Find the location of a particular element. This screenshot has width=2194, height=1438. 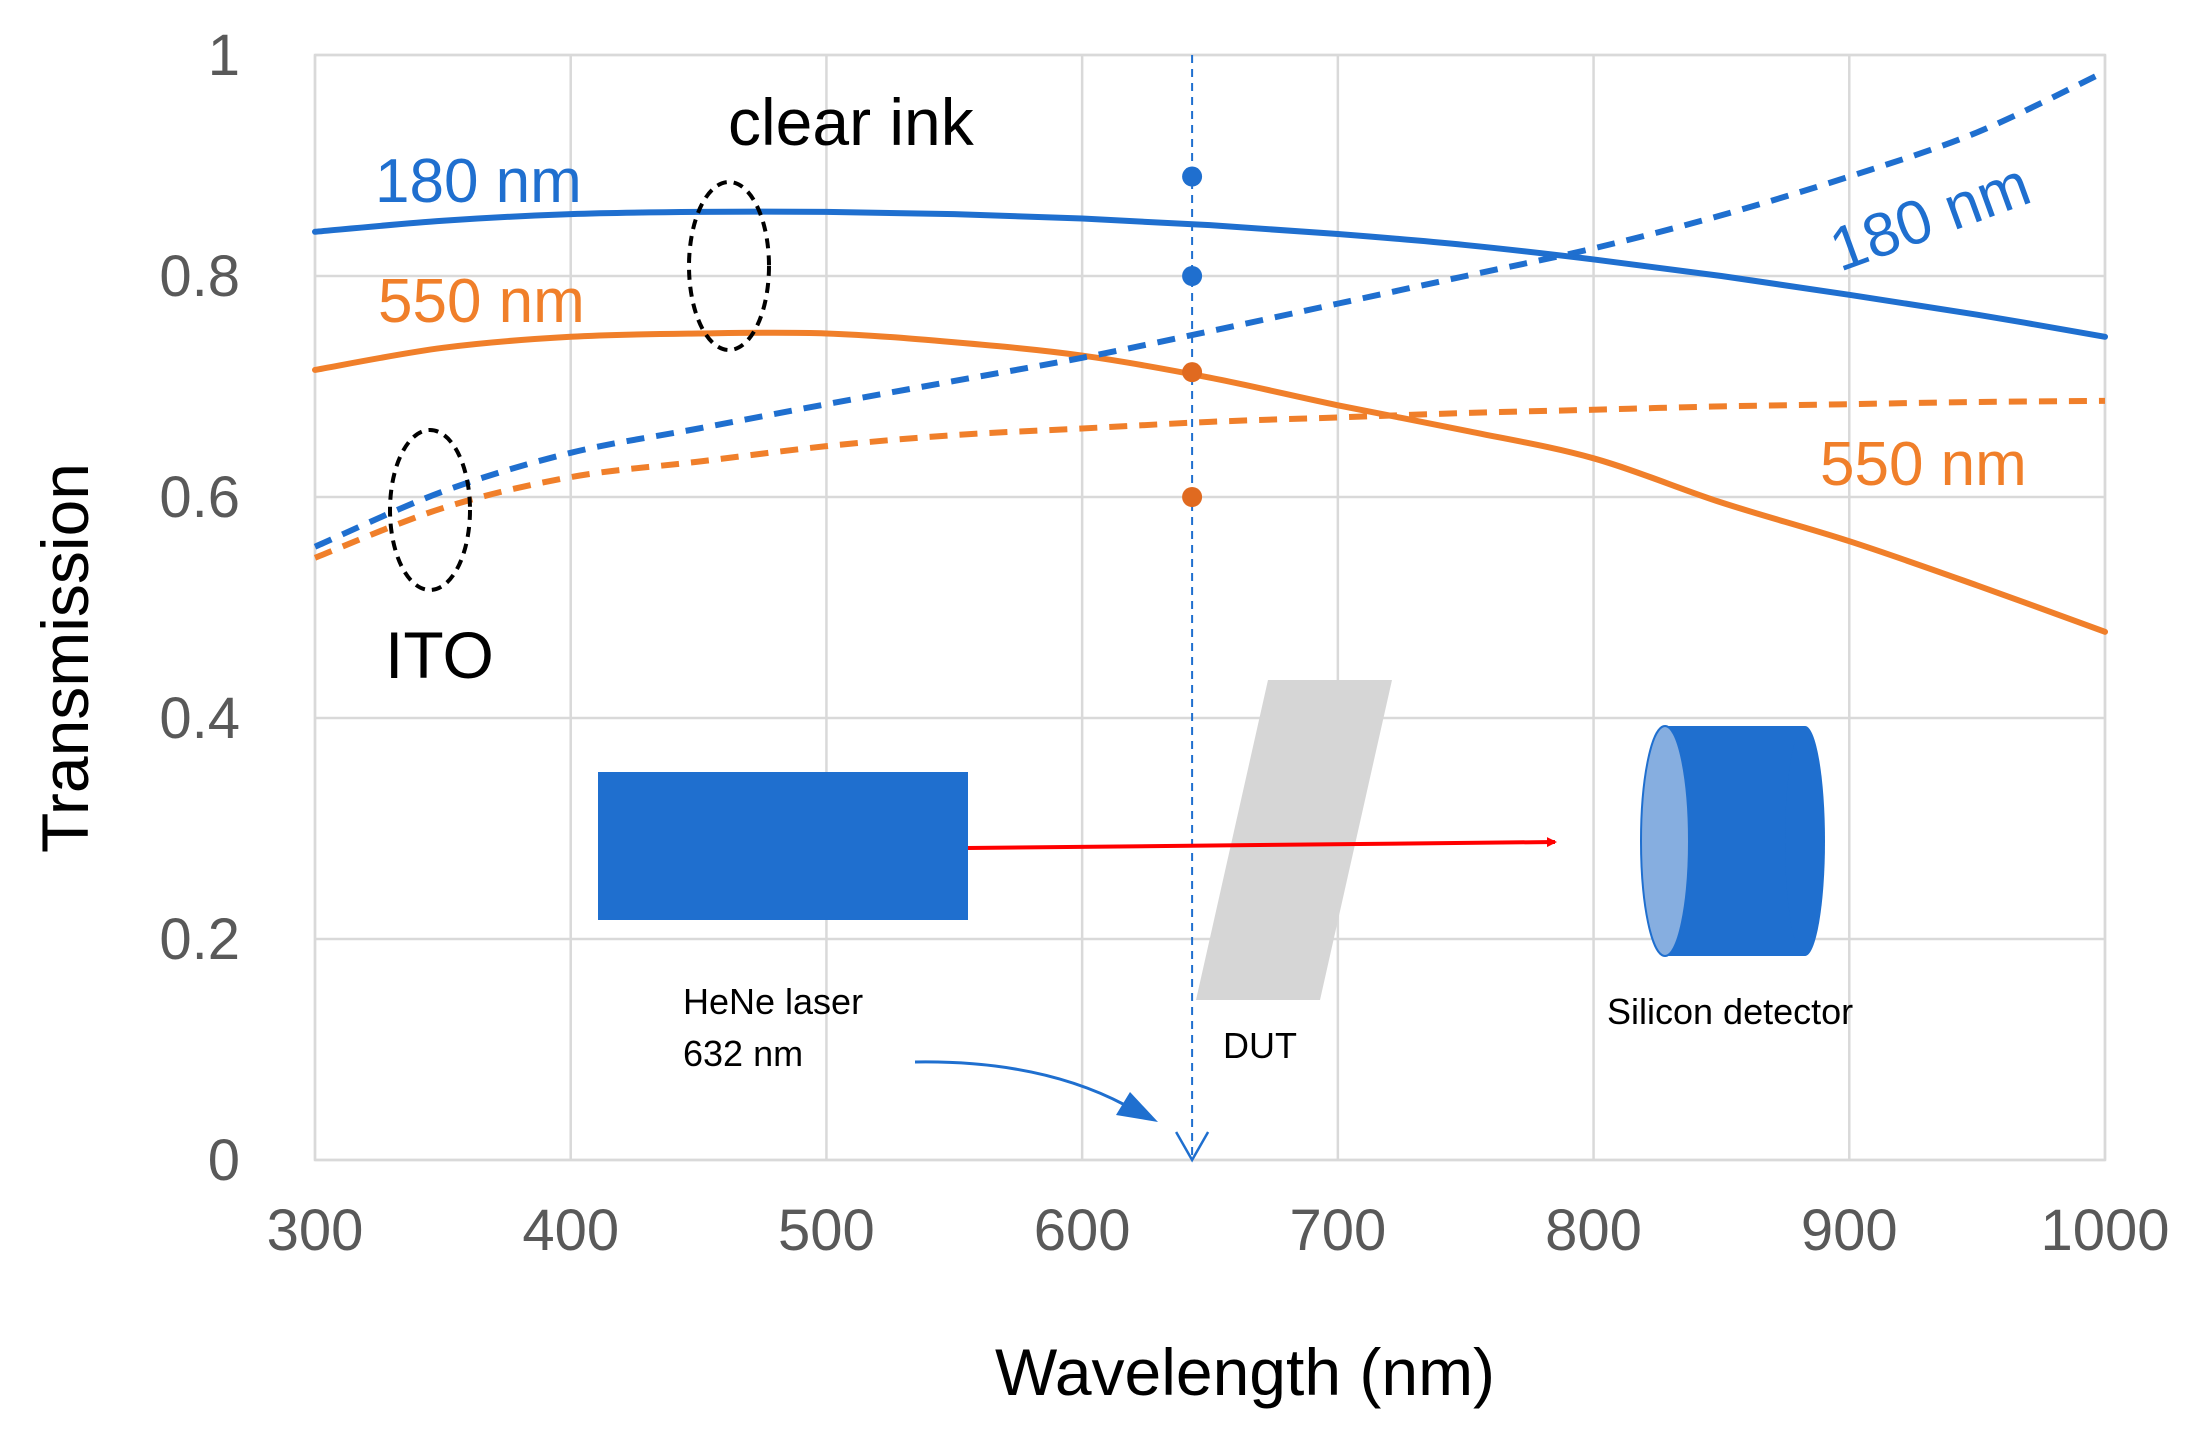

x-tick-label: 500 is located at coordinates (826, 1230).